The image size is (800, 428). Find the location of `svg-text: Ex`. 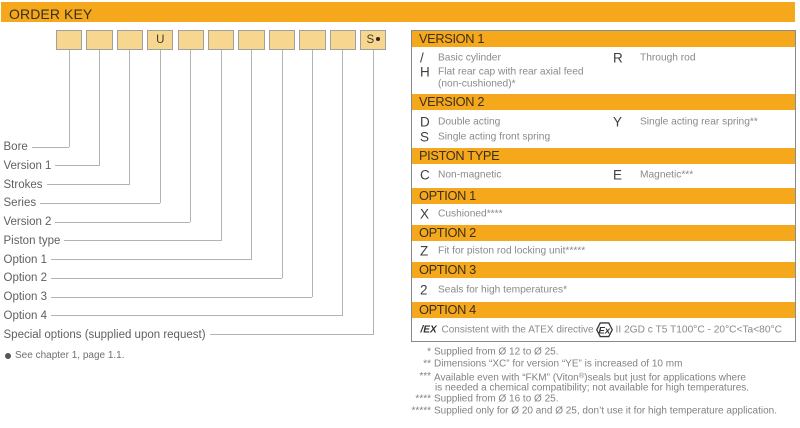

svg-text: Ex is located at coordinates (605, 330).